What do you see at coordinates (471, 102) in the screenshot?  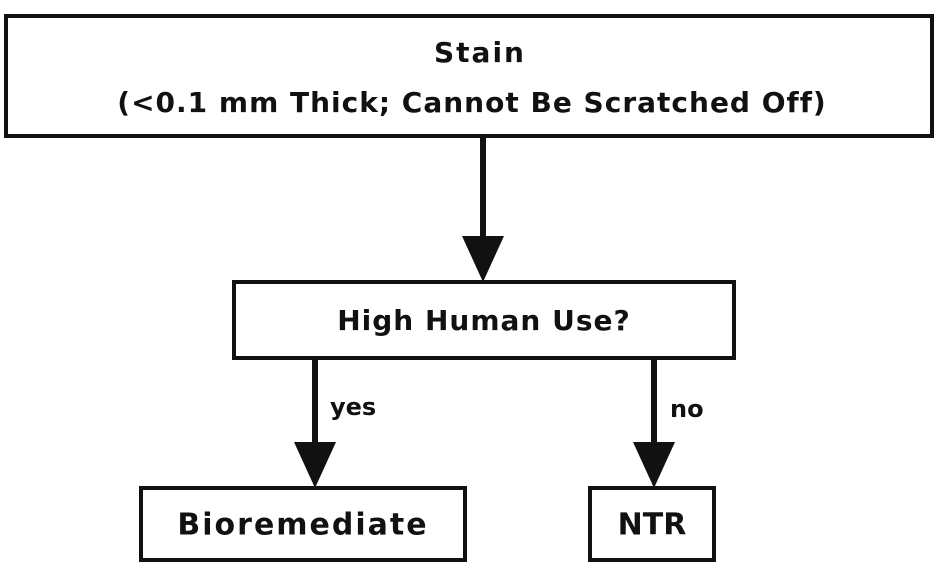 I see `node-subtitle: (<0.1 mm Thick; Cannot Be Scratched Off)` at bounding box center [471, 102].